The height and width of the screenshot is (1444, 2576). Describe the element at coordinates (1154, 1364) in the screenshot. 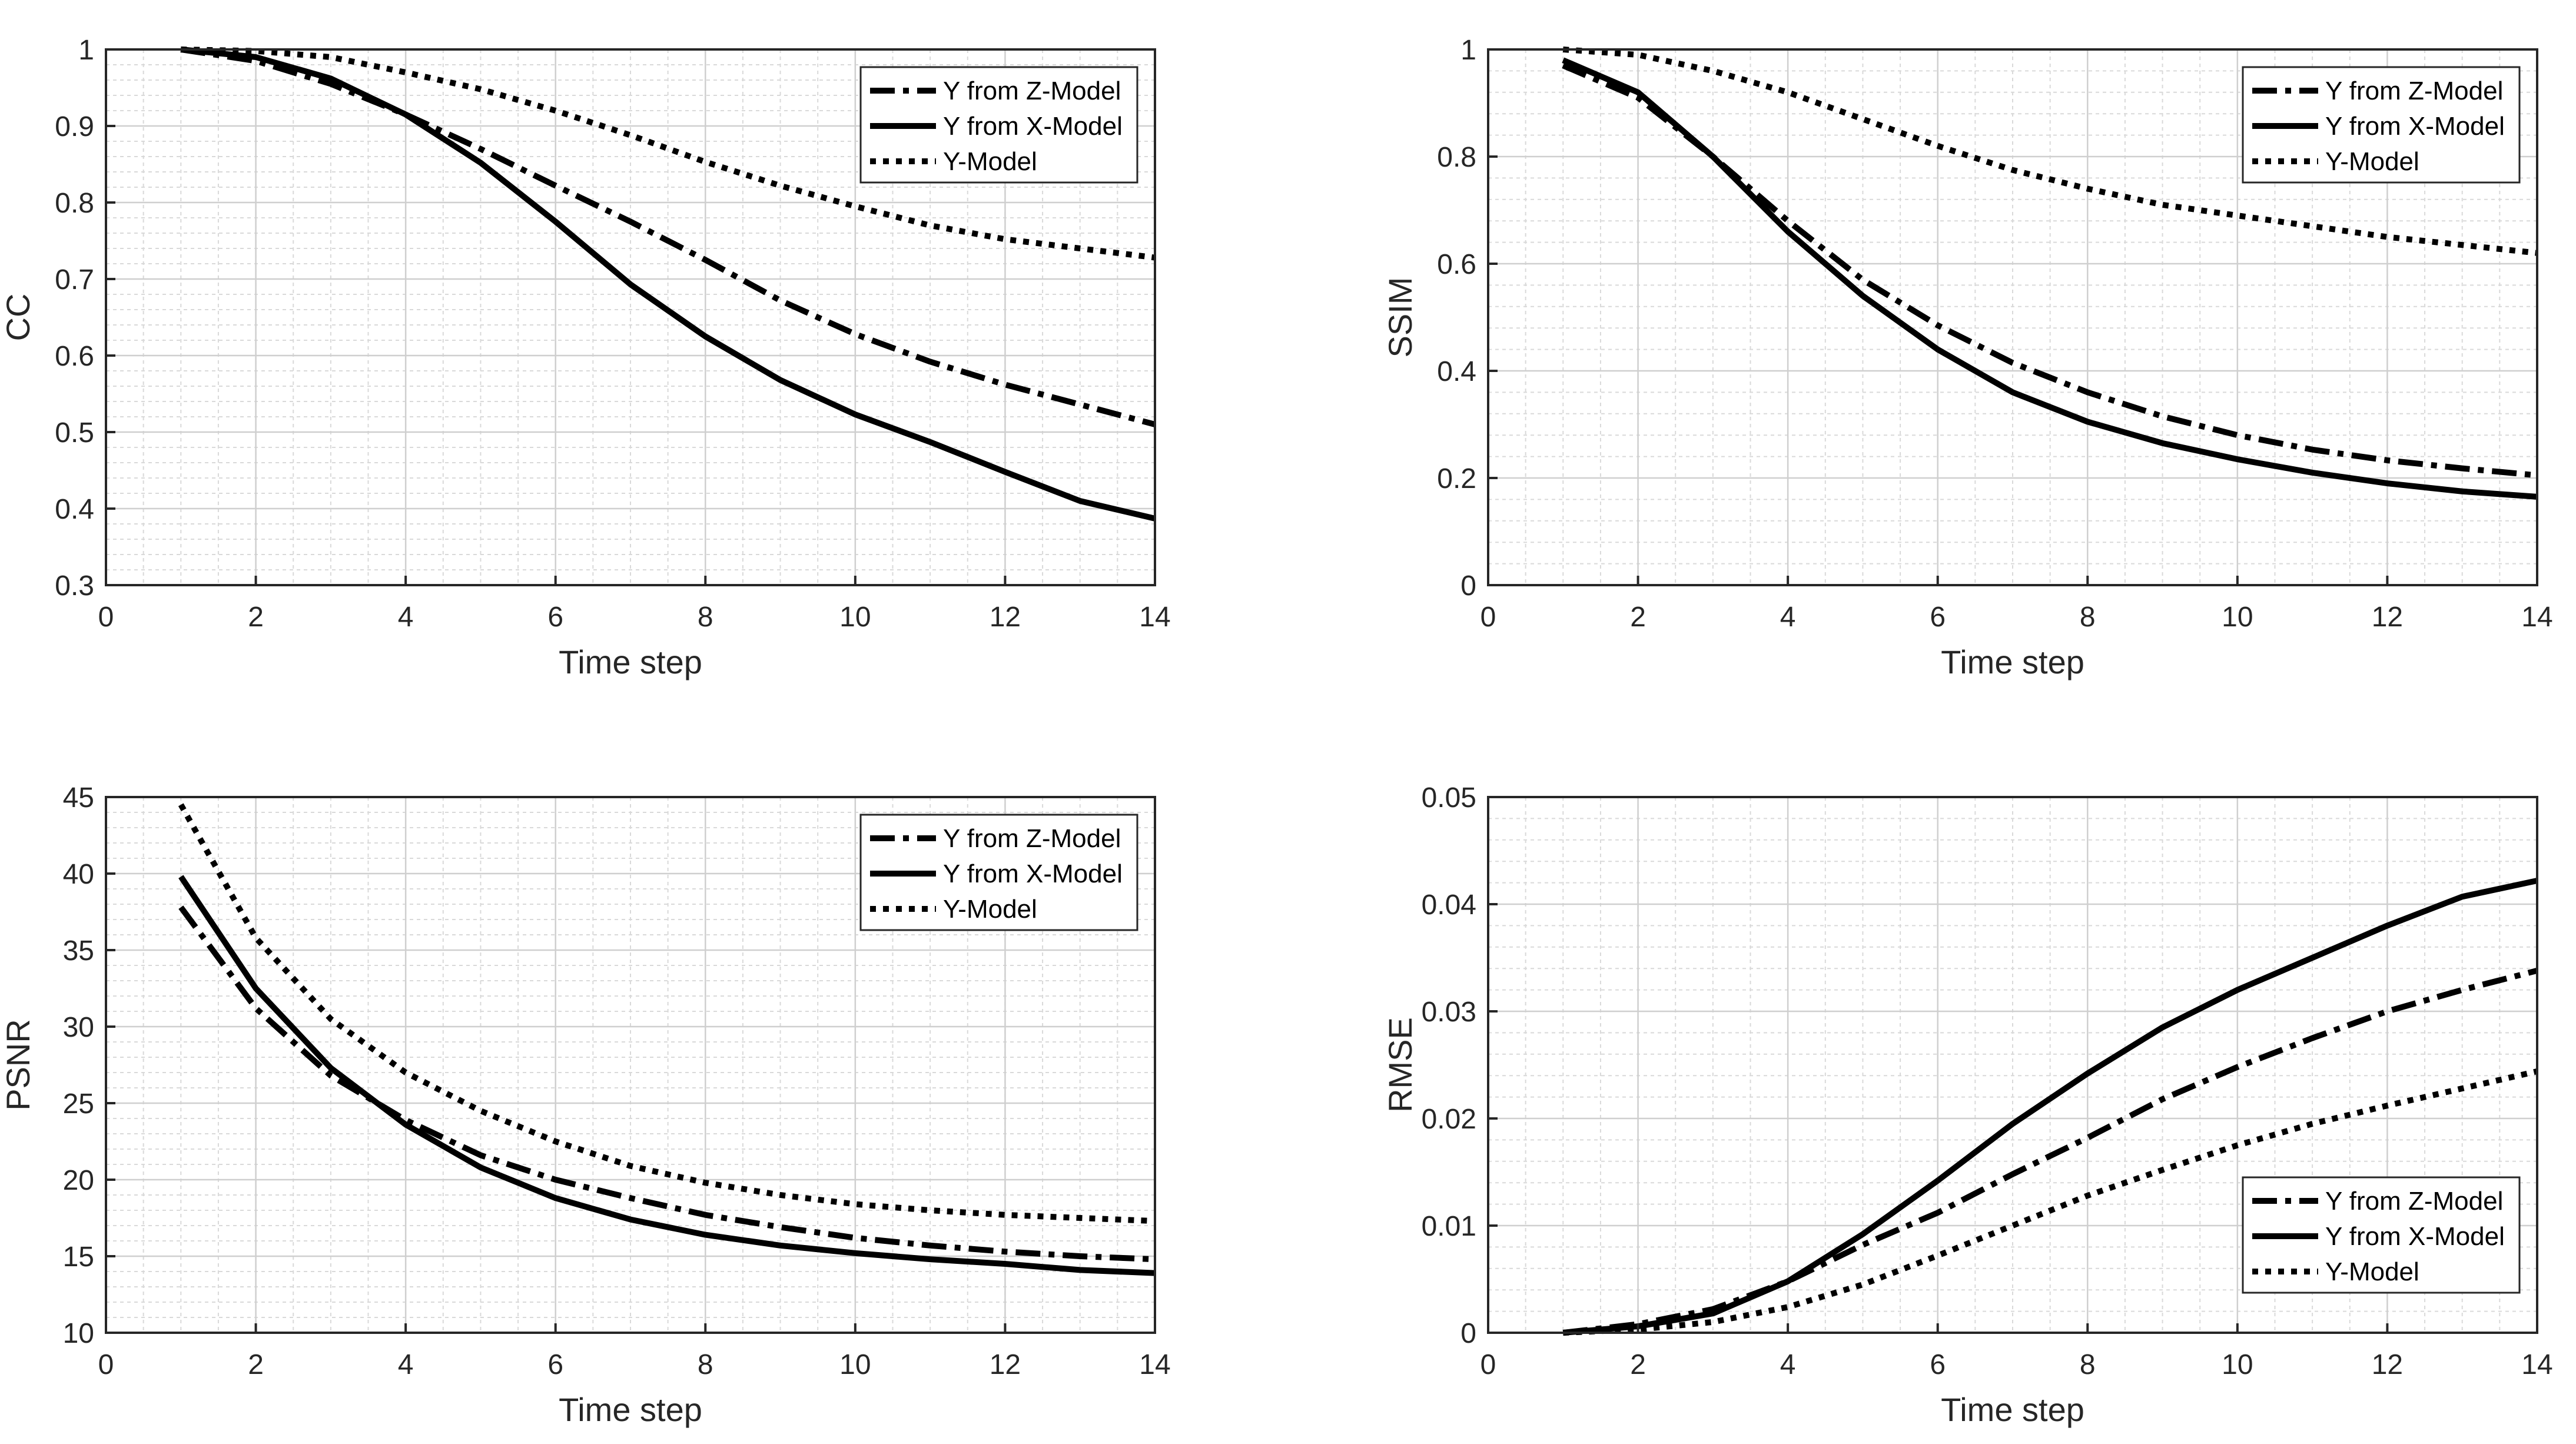

I see `psnr-x-tick-label: 14` at that location.